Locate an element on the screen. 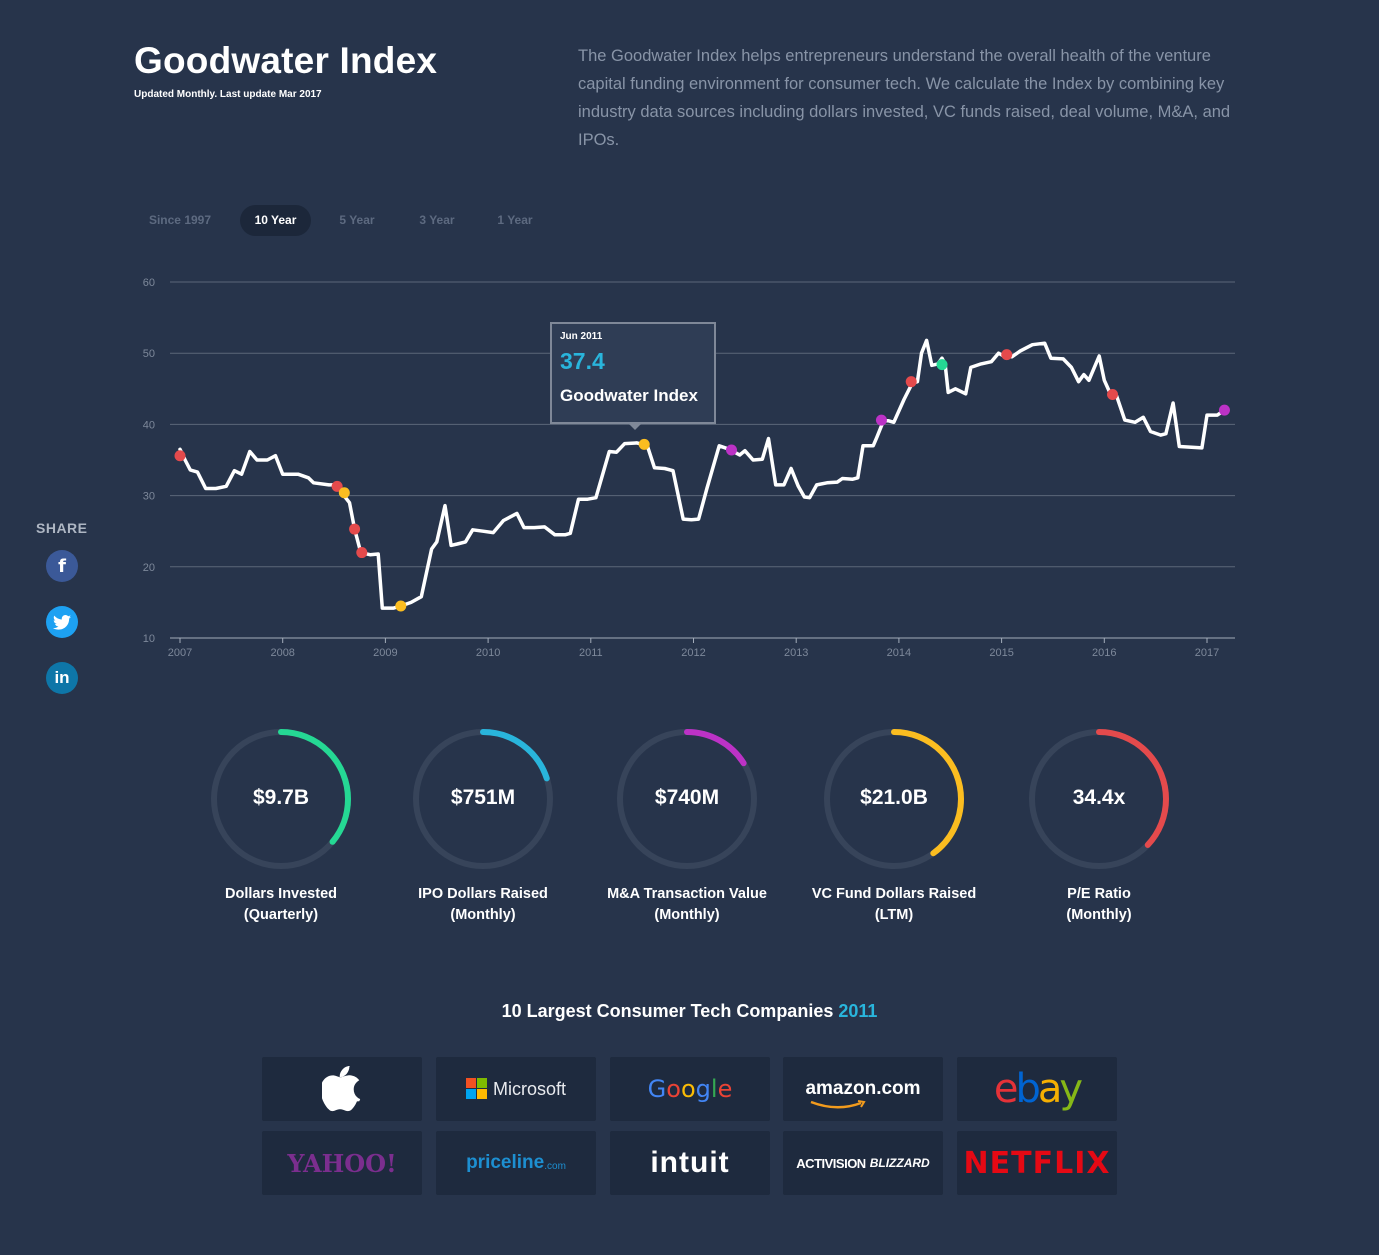 The height and width of the screenshot is (1255, 1379). logo-intuit: intuit is located at coordinates (690, 1163).